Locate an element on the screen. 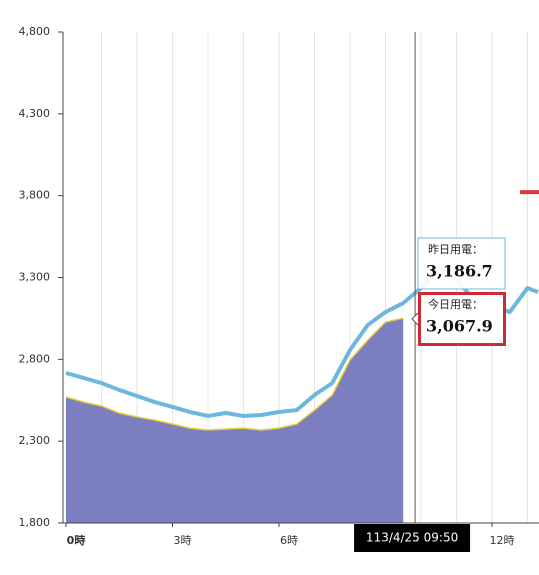  tooltip-value: 3,067.9 is located at coordinates (459, 326).